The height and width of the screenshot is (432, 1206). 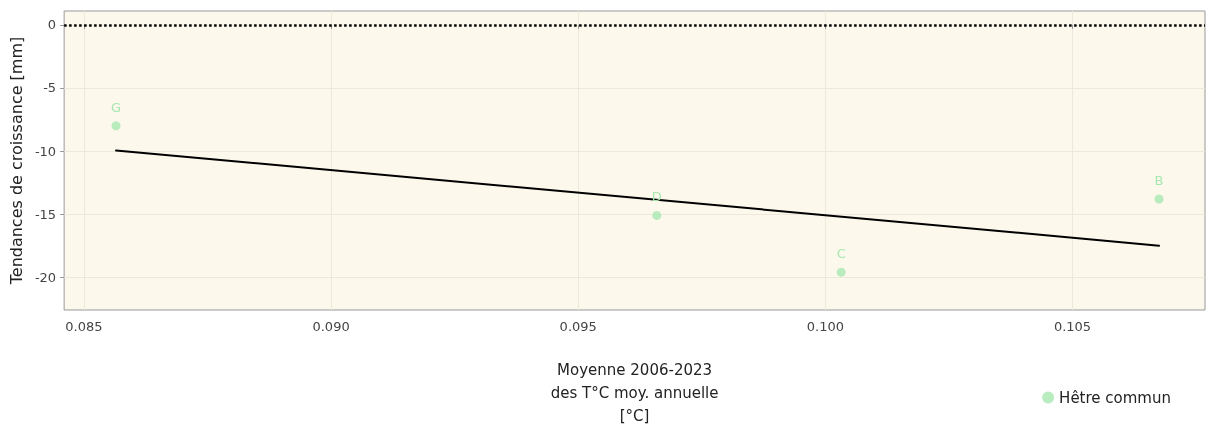 I want to click on x-tick-label: 0.100, so click(x=825, y=326).